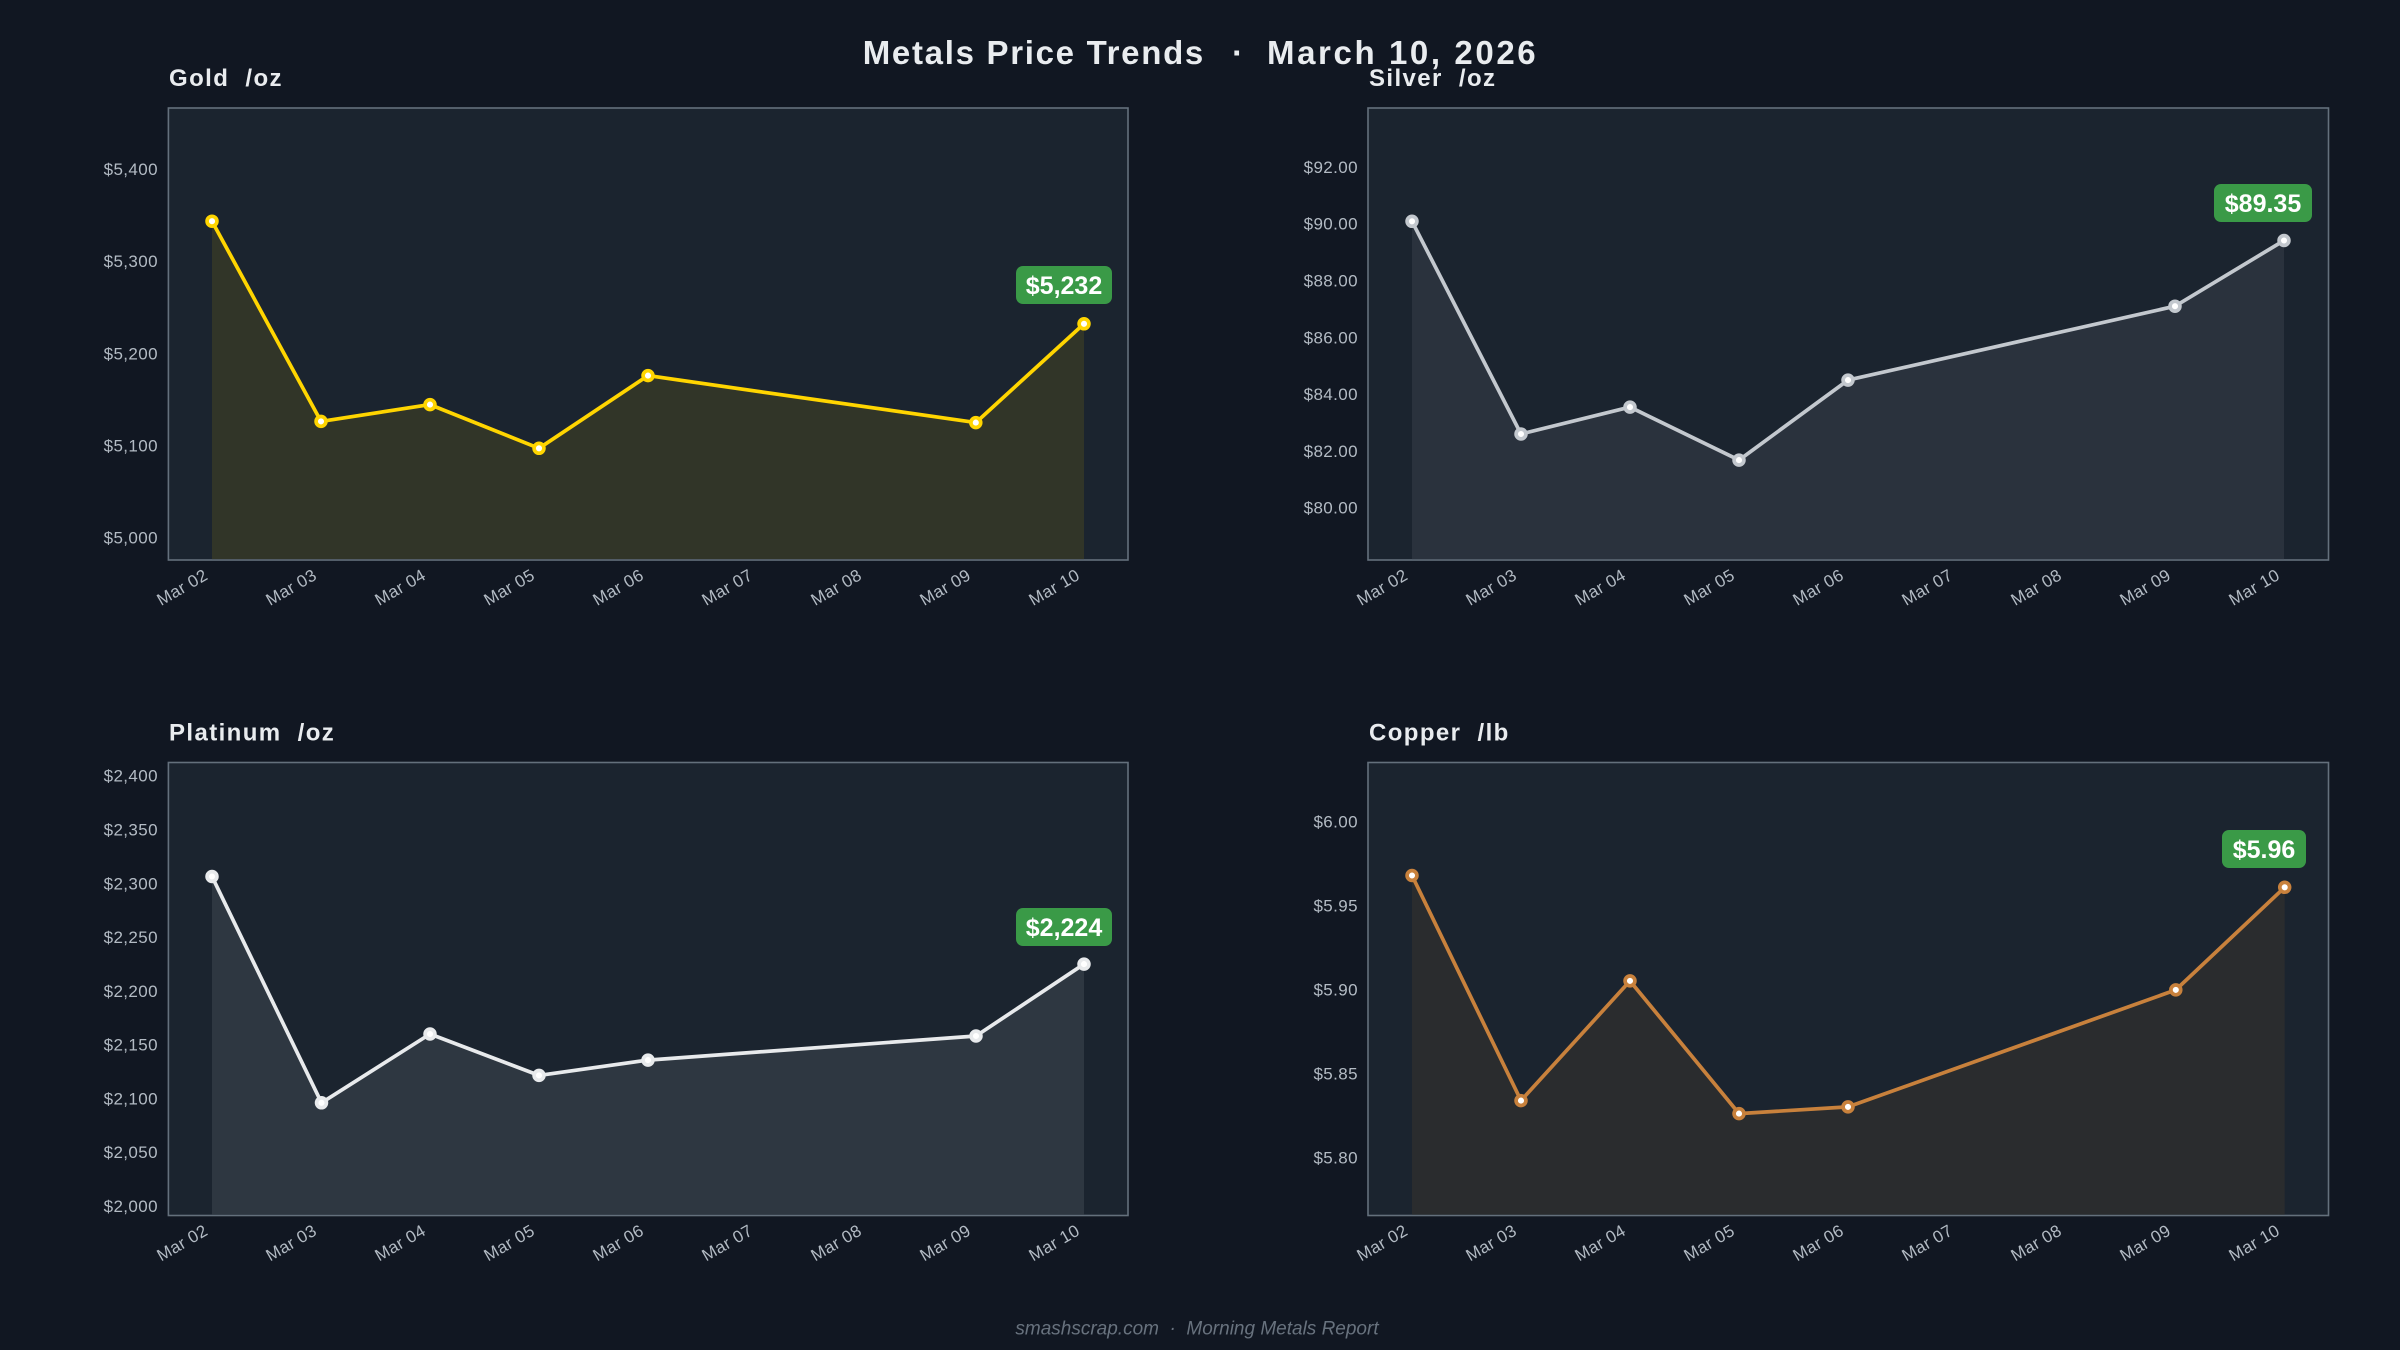  What do you see at coordinates (1331, 508) in the screenshot?
I see `svg-text: $80.00` at bounding box center [1331, 508].